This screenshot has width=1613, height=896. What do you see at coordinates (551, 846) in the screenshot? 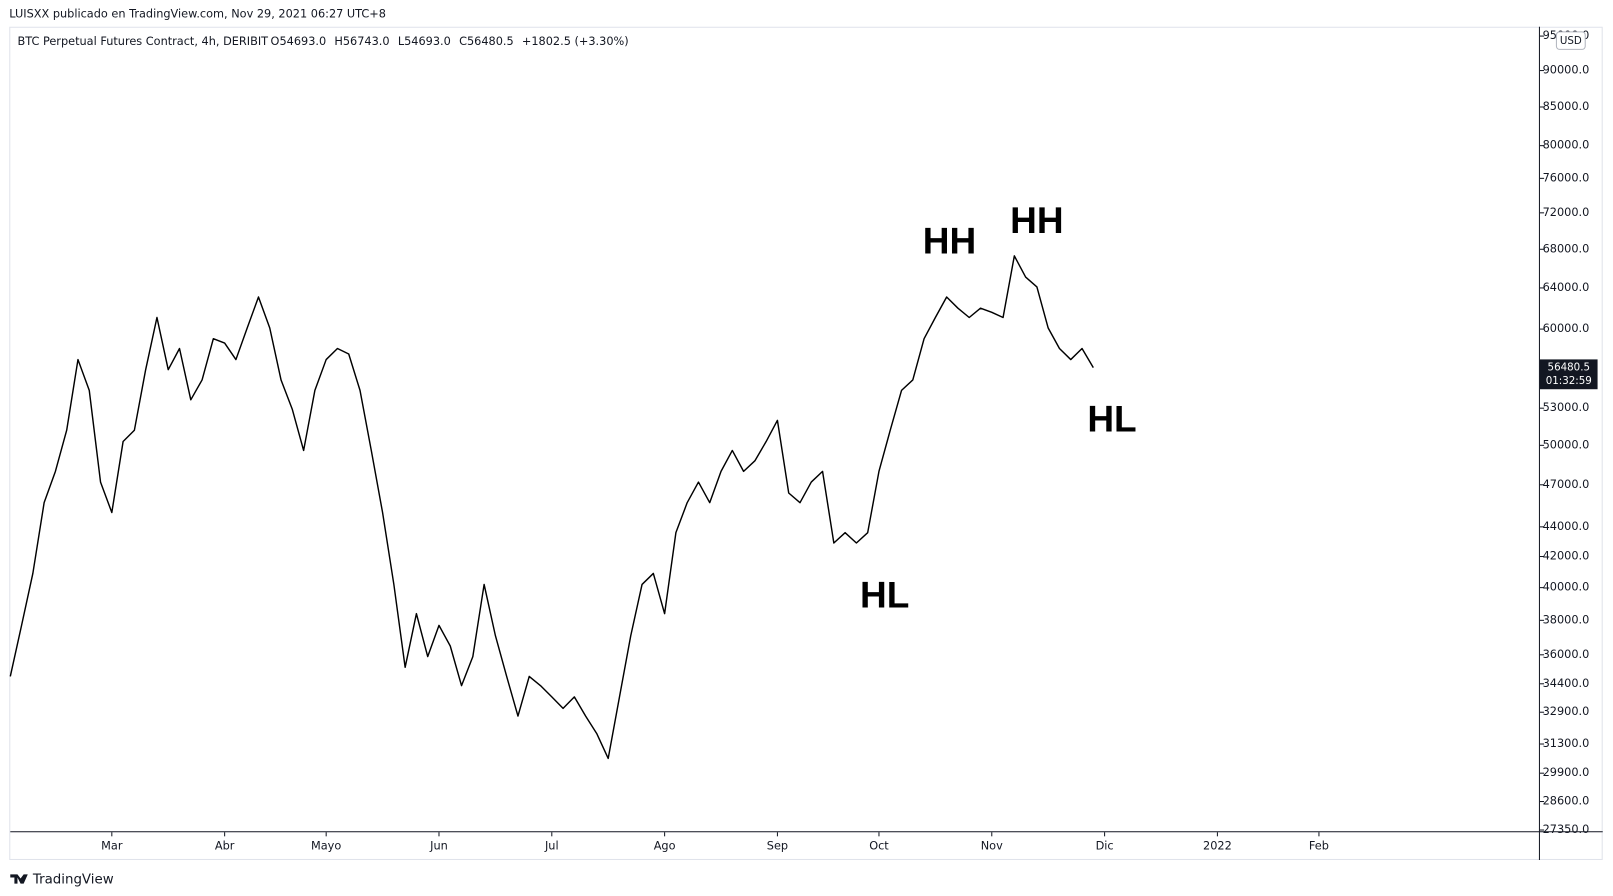
I see `x-tick-label: Jul` at bounding box center [551, 846].